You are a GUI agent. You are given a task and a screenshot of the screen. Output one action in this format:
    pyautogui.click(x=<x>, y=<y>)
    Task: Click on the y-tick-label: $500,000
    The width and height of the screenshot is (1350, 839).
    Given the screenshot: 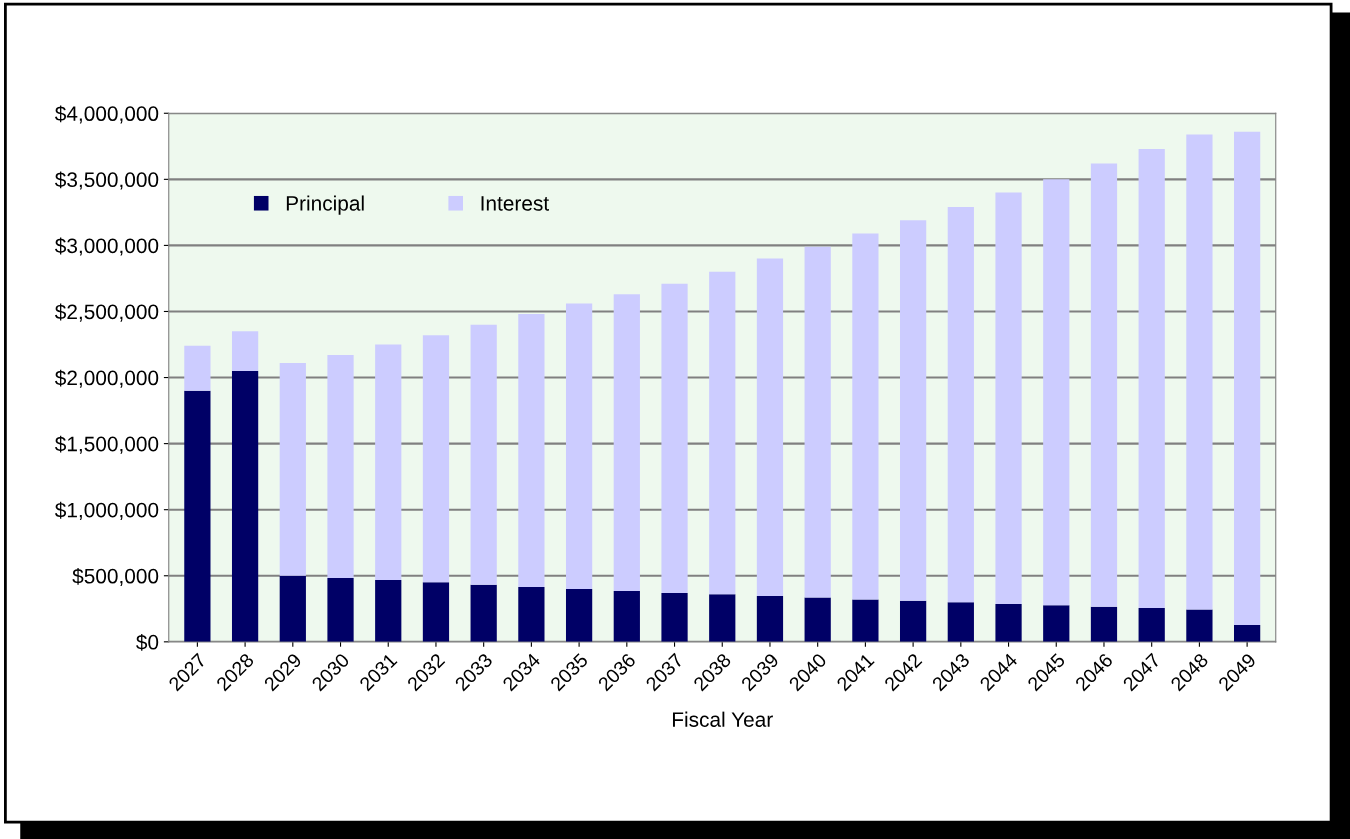 What is the action you would take?
    pyautogui.click(x=115, y=576)
    